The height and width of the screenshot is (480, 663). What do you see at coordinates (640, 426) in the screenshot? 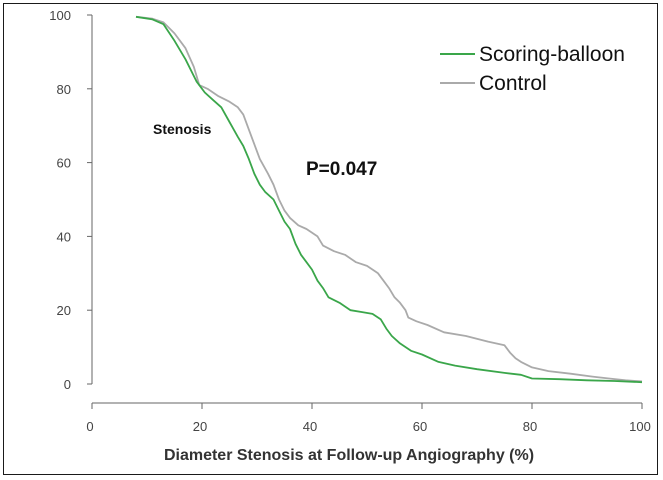
I see `x-tick-label-100: 100` at bounding box center [640, 426].